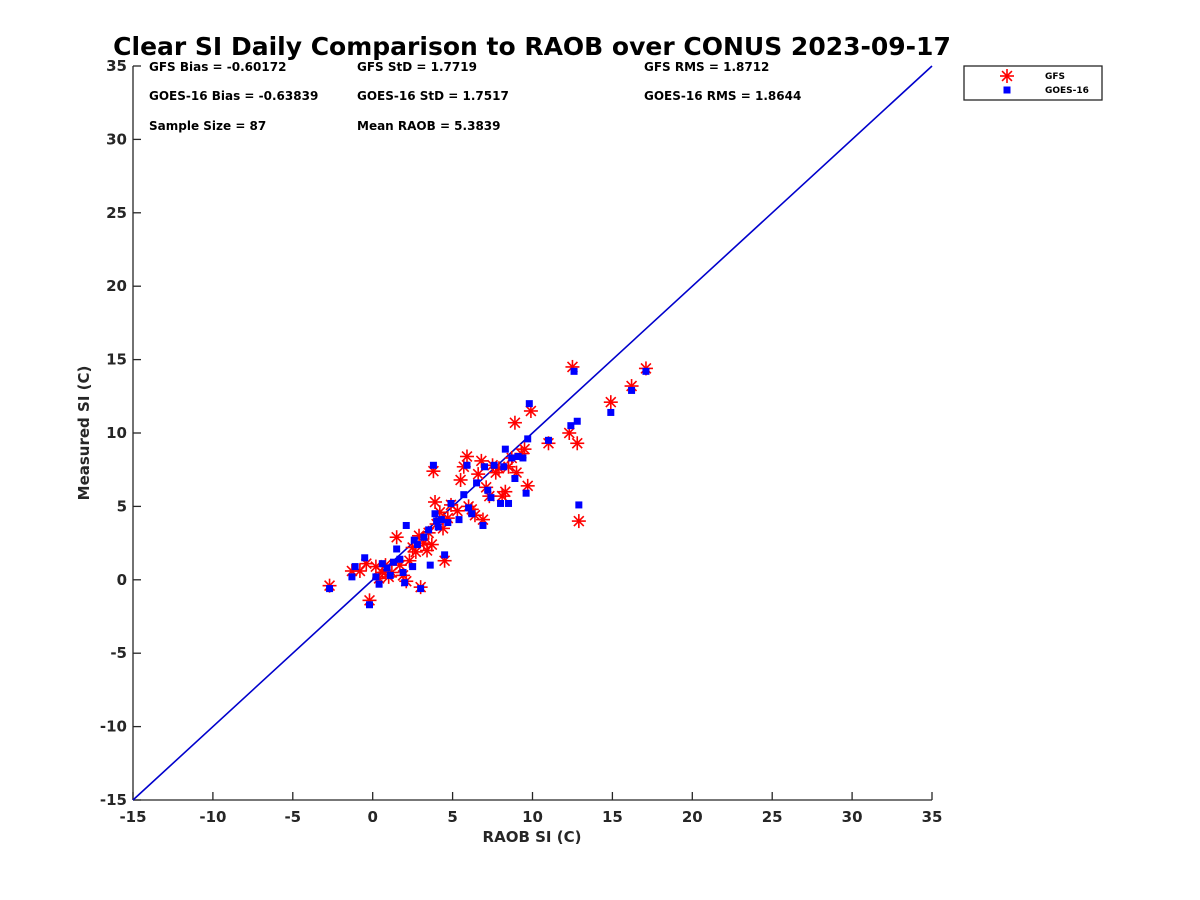 The height and width of the screenshot is (900, 1200). Describe the element at coordinates (429, 126) in the screenshot. I see `stat-text: Mean RAOB = 5.3839` at that location.